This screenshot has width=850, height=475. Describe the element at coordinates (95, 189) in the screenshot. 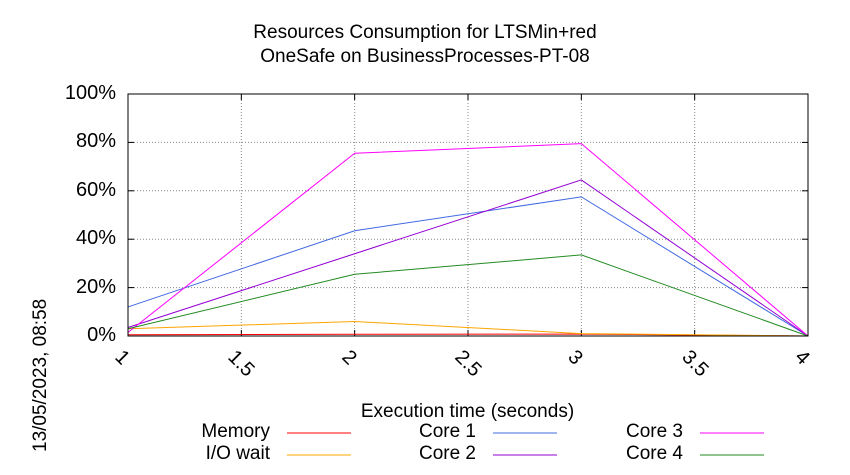

I see `y-tick-label: 60%` at that location.